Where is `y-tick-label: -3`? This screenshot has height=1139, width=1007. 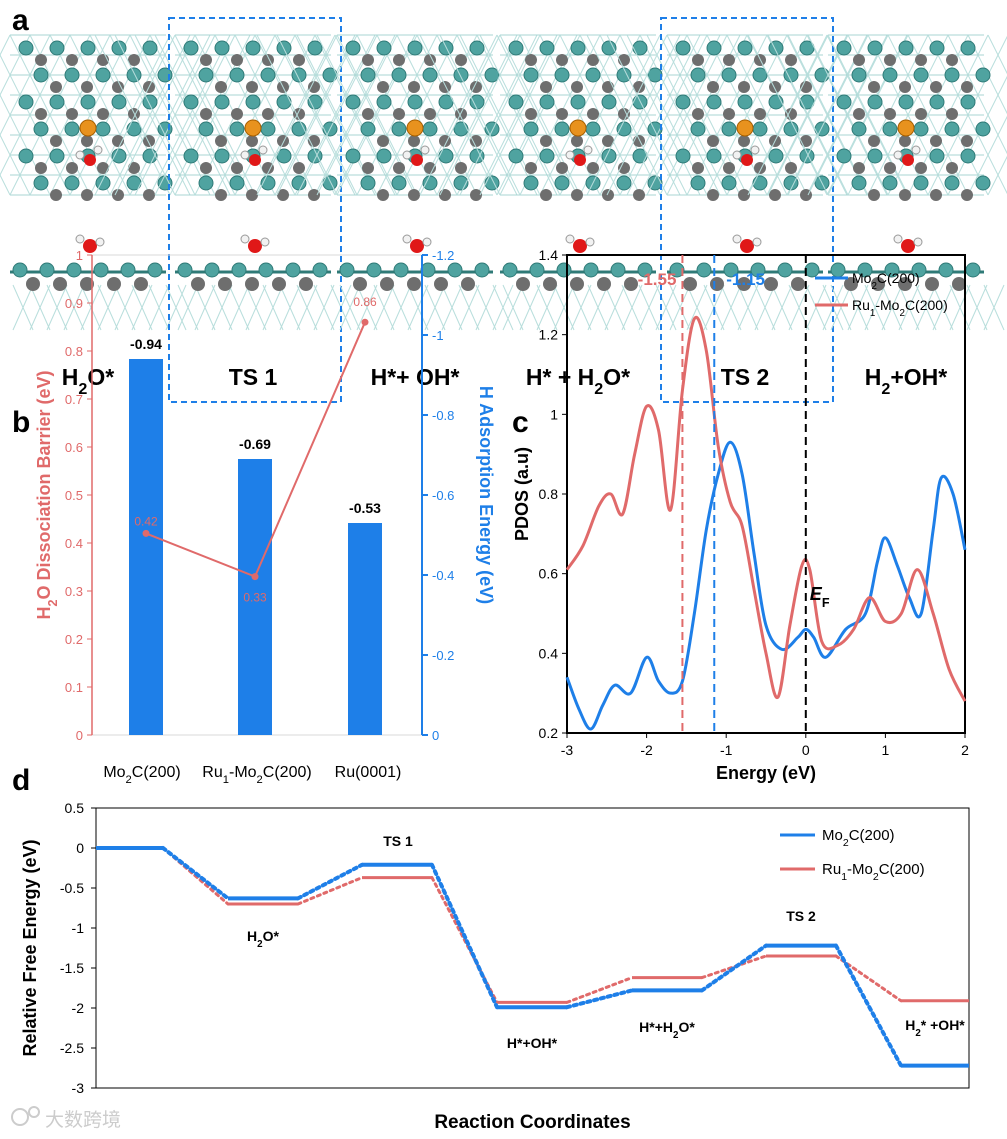
y-tick-label: -3 is located at coordinates (78, 1088).